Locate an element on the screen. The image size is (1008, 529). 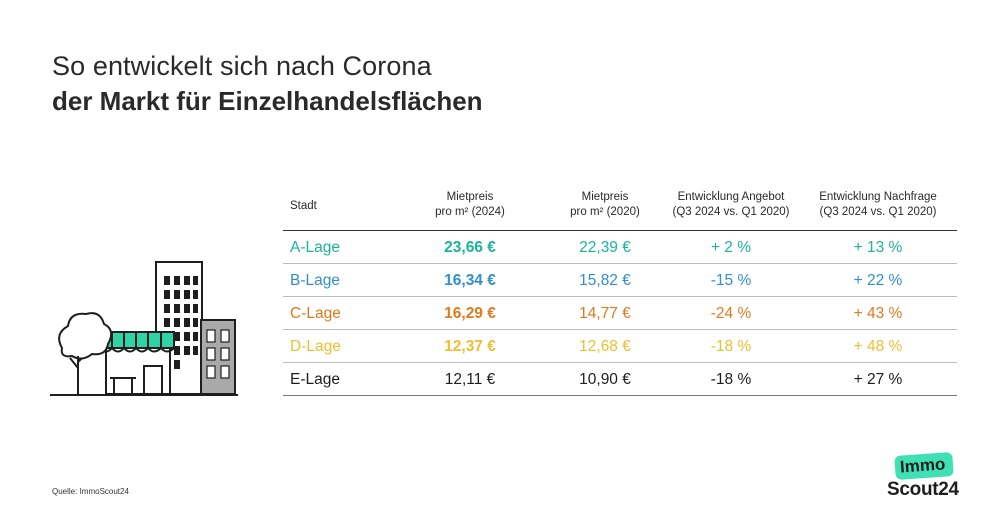
header-price-2020: Mietpreis pro m² (2020) is located at coordinates (605, 204).